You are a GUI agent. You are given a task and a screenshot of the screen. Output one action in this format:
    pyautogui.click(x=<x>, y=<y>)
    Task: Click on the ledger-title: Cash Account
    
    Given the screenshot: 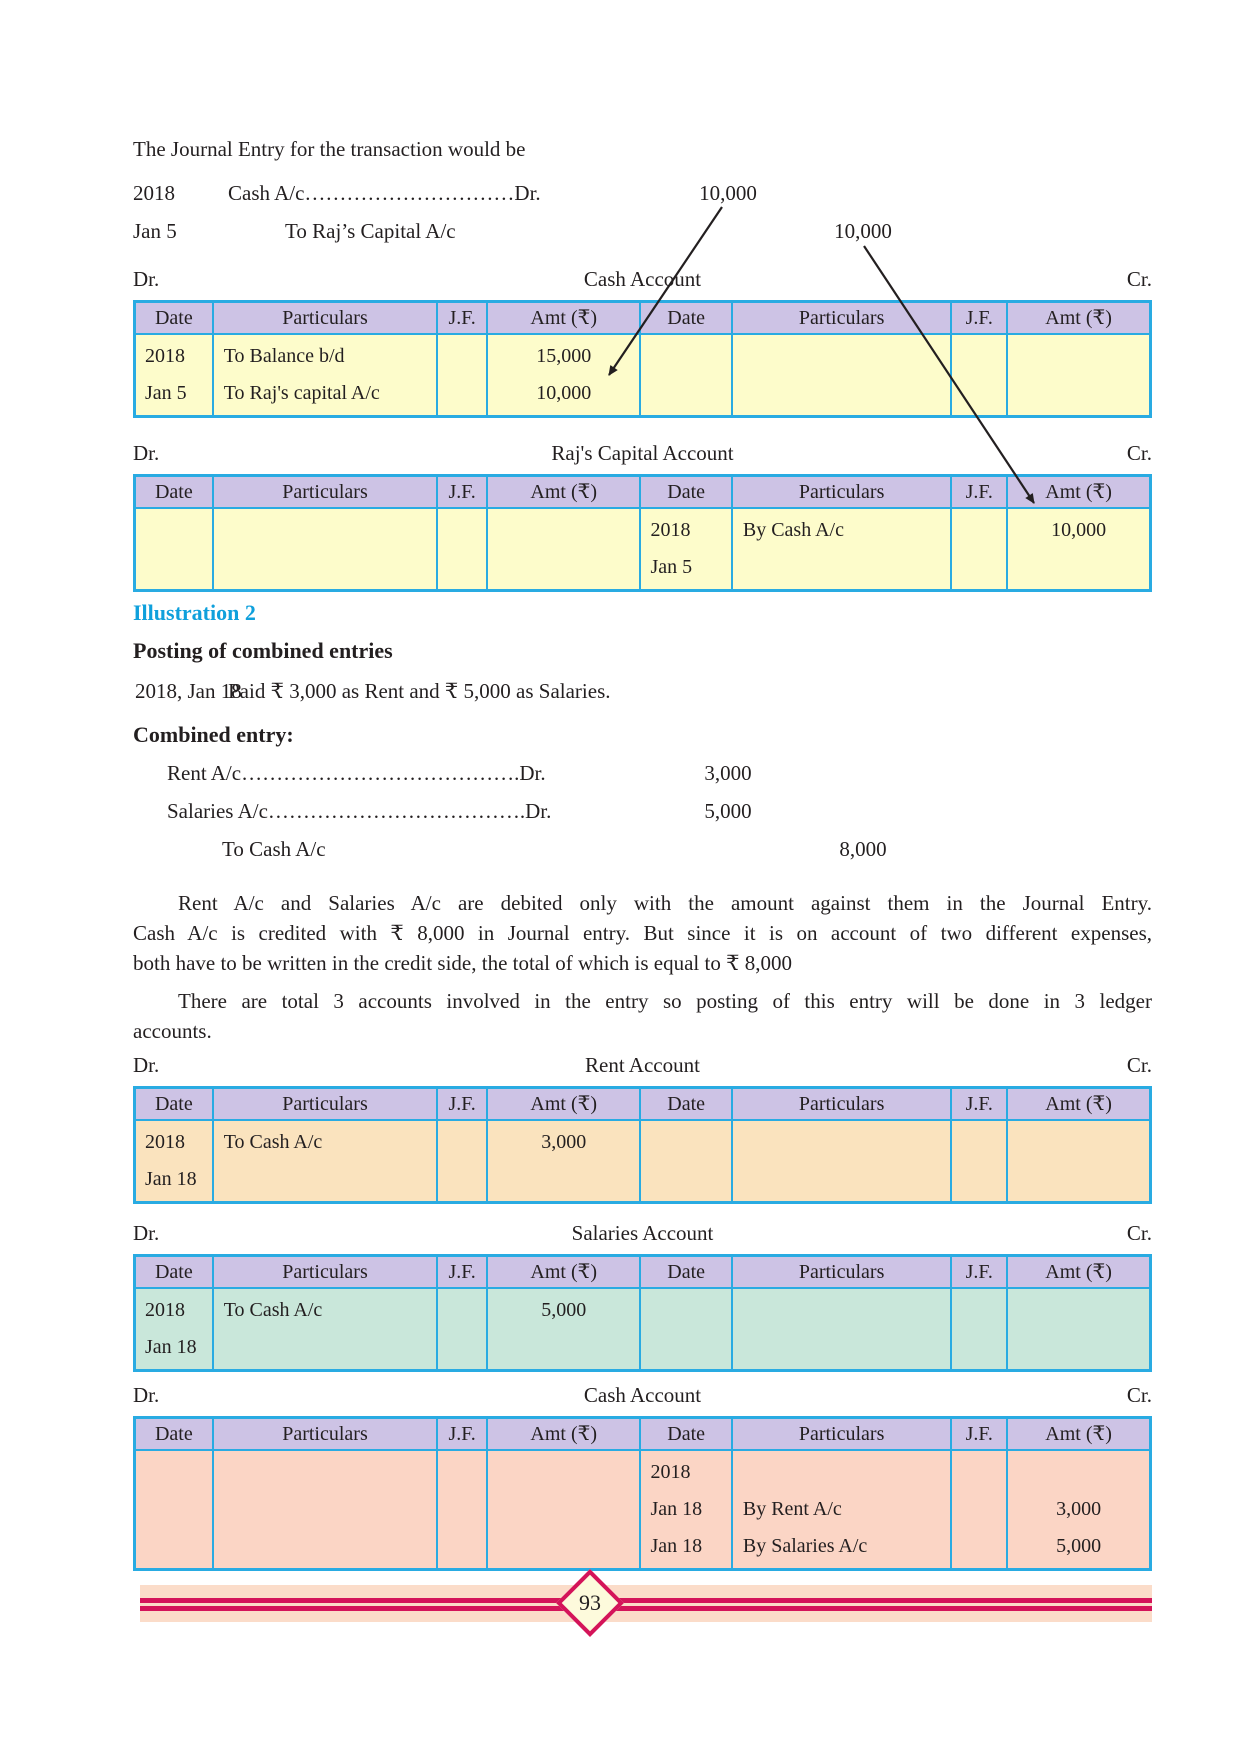 What is the action you would take?
    pyautogui.click(x=642, y=1395)
    